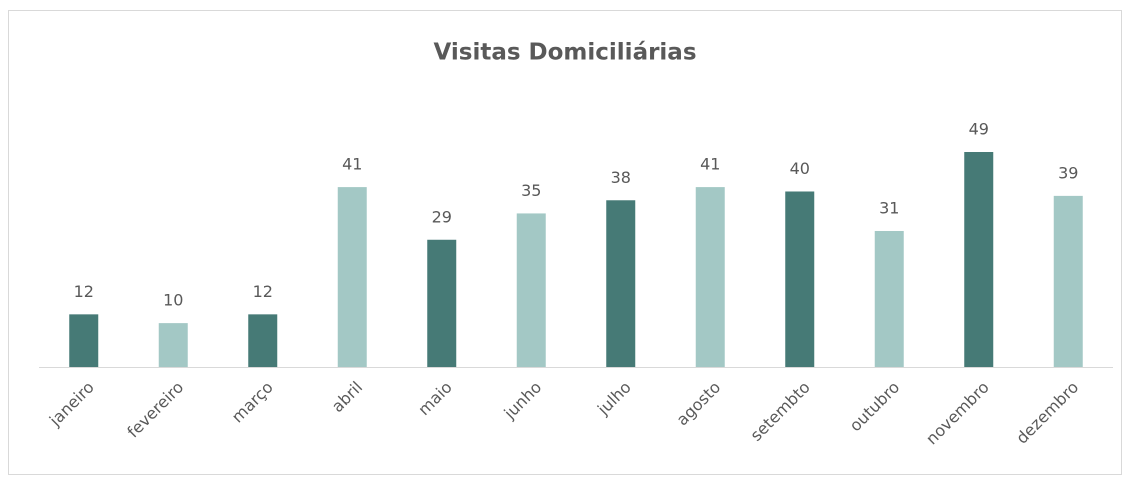 The image size is (1130, 489). Describe the element at coordinates (442, 216) in the screenshot. I see `value-label: 29` at that location.